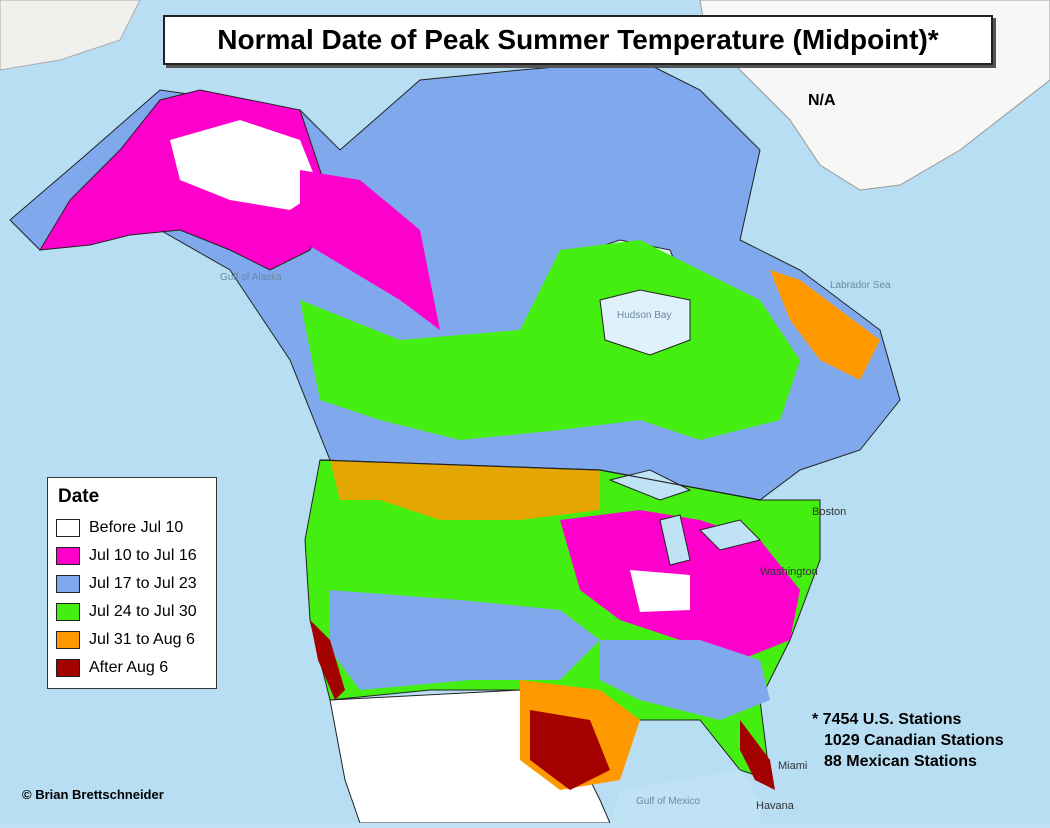 The image size is (1050, 828). I want to click on labrador-sea-label: Labrador Sea, so click(860, 285).